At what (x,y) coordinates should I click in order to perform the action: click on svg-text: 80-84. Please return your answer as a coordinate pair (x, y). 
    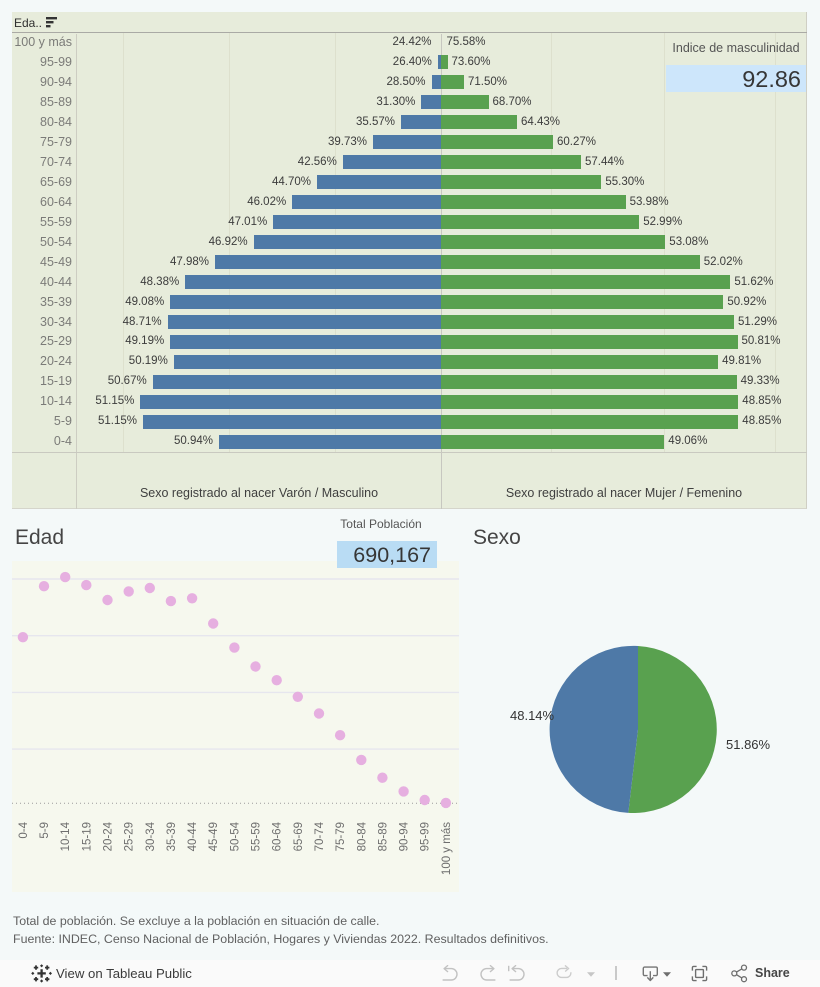
    Looking at the image, I should click on (362, 836).